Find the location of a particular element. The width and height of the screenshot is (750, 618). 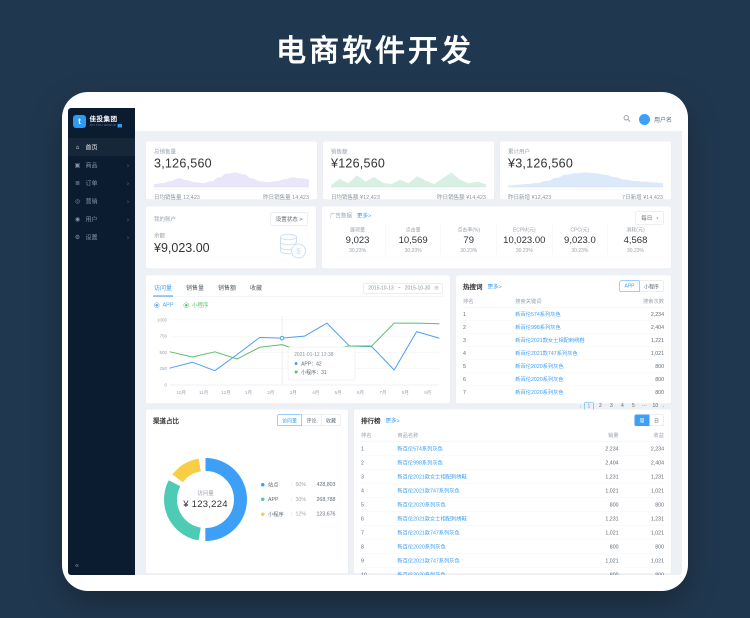

date-end: 2015-10-30 is located at coordinates (417, 288).